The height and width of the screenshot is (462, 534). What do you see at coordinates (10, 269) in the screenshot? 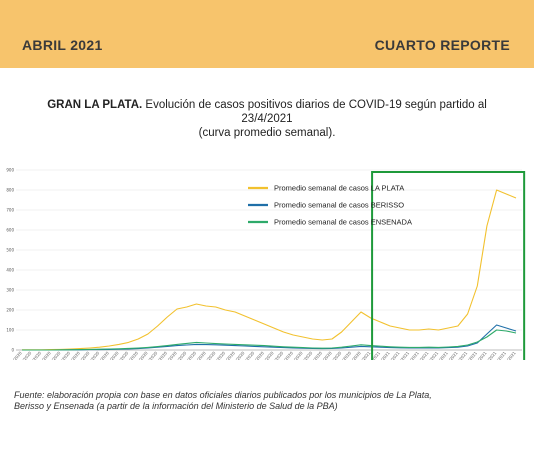
I see `y-tick-label: 400` at bounding box center [10, 269].